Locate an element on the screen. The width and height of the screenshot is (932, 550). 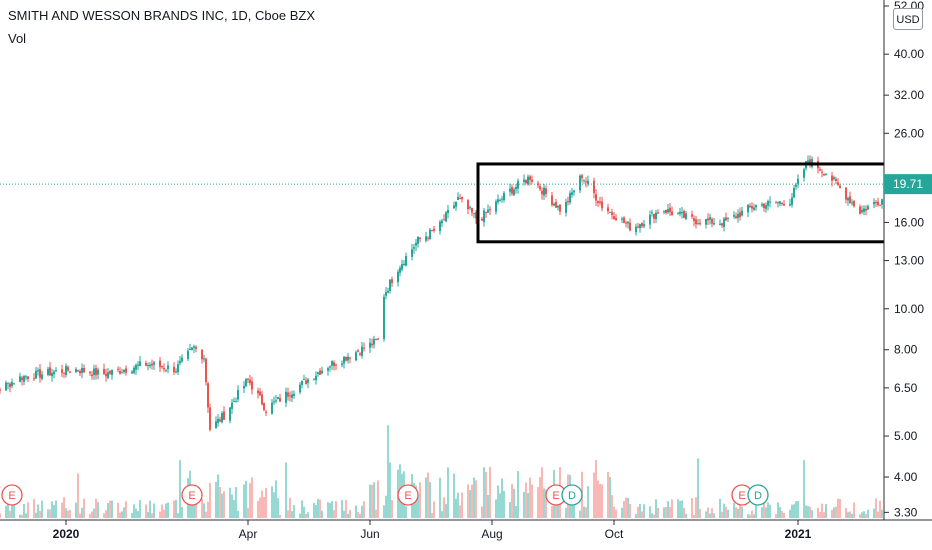
currency-button: USD is located at coordinates (908, 19).